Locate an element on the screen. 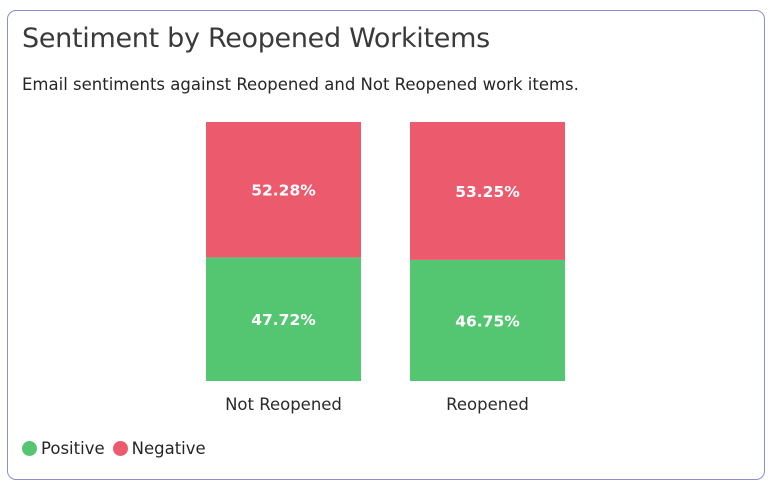 The width and height of the screenshot is (777, 491). legend-label-positive: Positive is located at coordinates (73, 448).